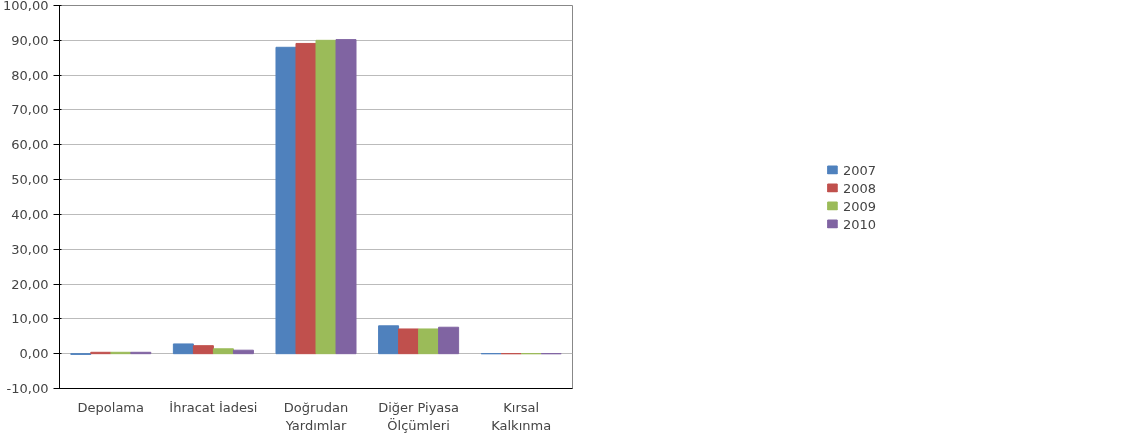 The height and width of the screenshot is (441, 1138). What do you see at coordinates (859, 187) in the screenshot?
I see `legend-label: 2008` at bounding box center [859, 187].